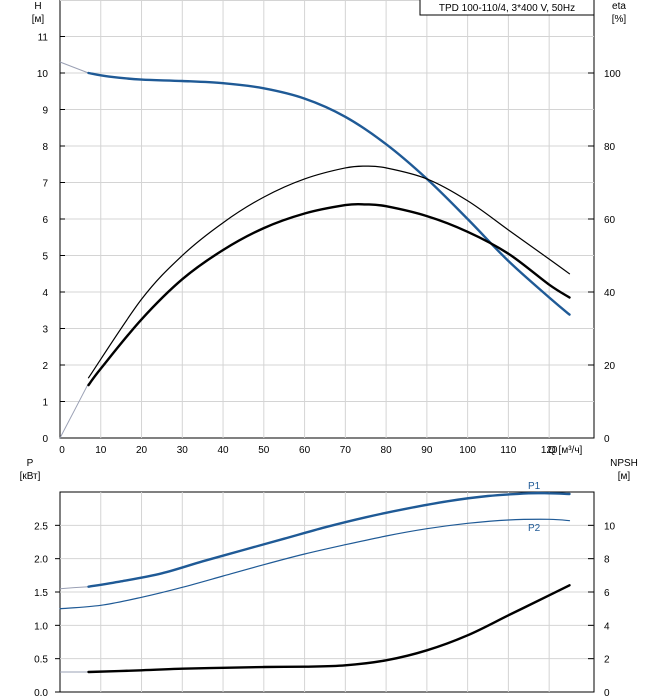 The height and width of the screenshot is (700, 658). What do you see at coordinates (427, 450) in the screenshot?
I see `x-tick-label: 90` at bounding box center [427, 450].